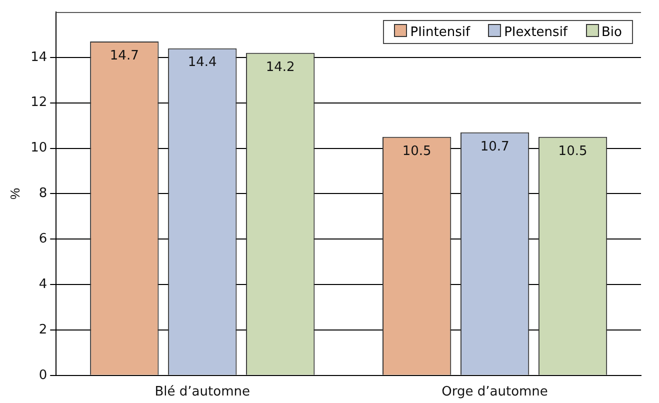 The width and height of the screenshot is (659, 403). I want to click on legend-label: Bio, so click(611, 32).